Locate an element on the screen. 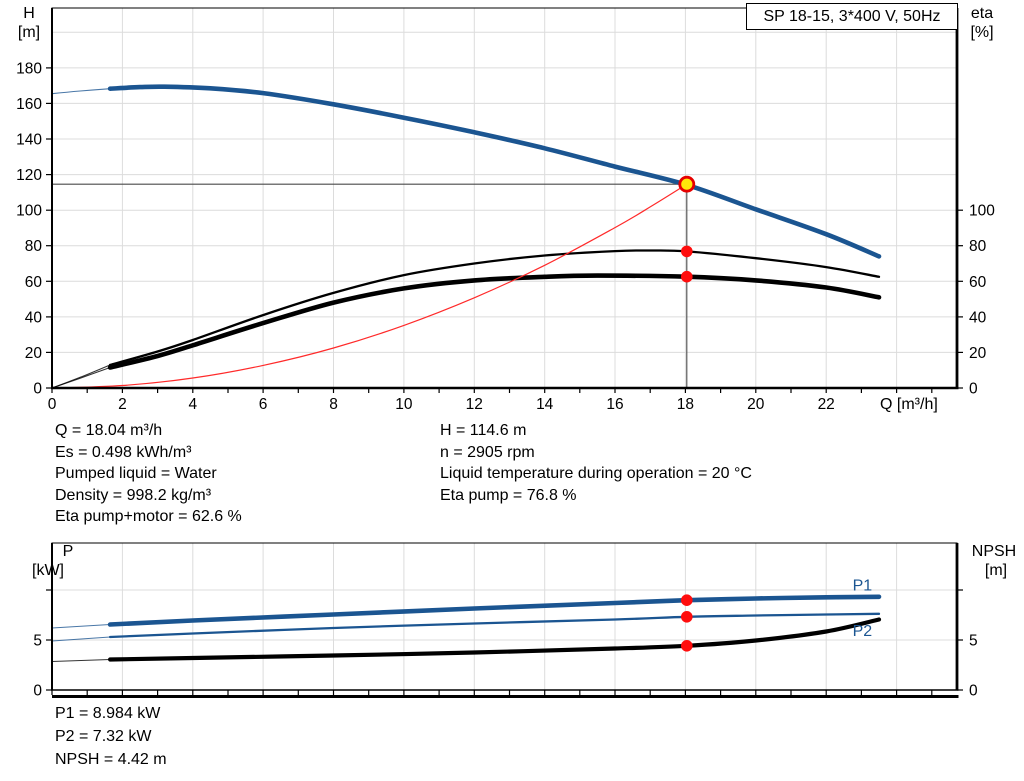 This screenshot has width=1024, height=781. x-tick-label: 16 is located at coordinates (614, 404).